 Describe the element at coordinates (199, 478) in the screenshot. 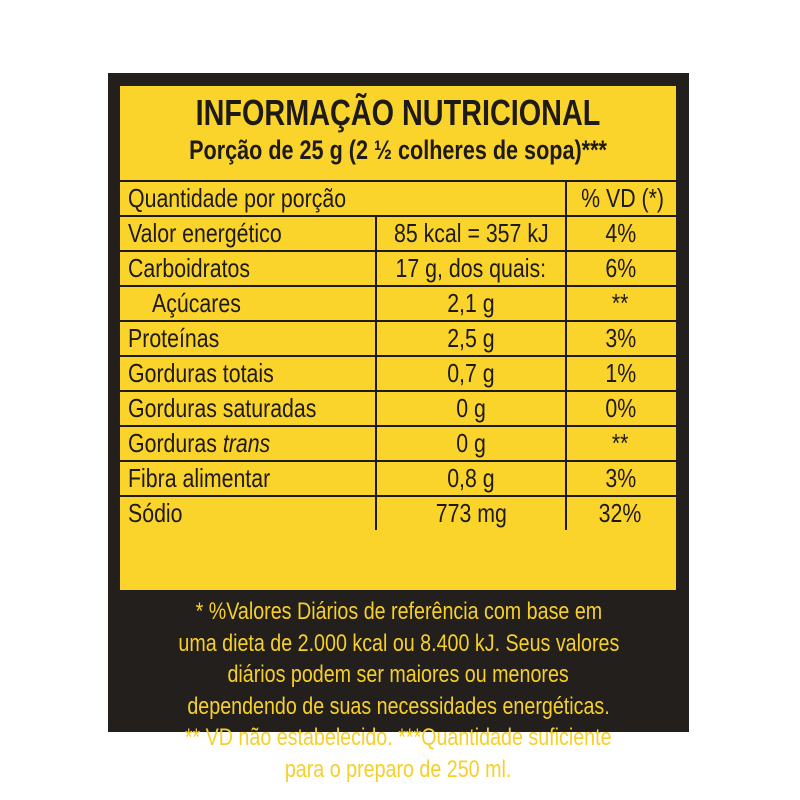

I see `nutrient-name: Fibra alimentar` at that location.